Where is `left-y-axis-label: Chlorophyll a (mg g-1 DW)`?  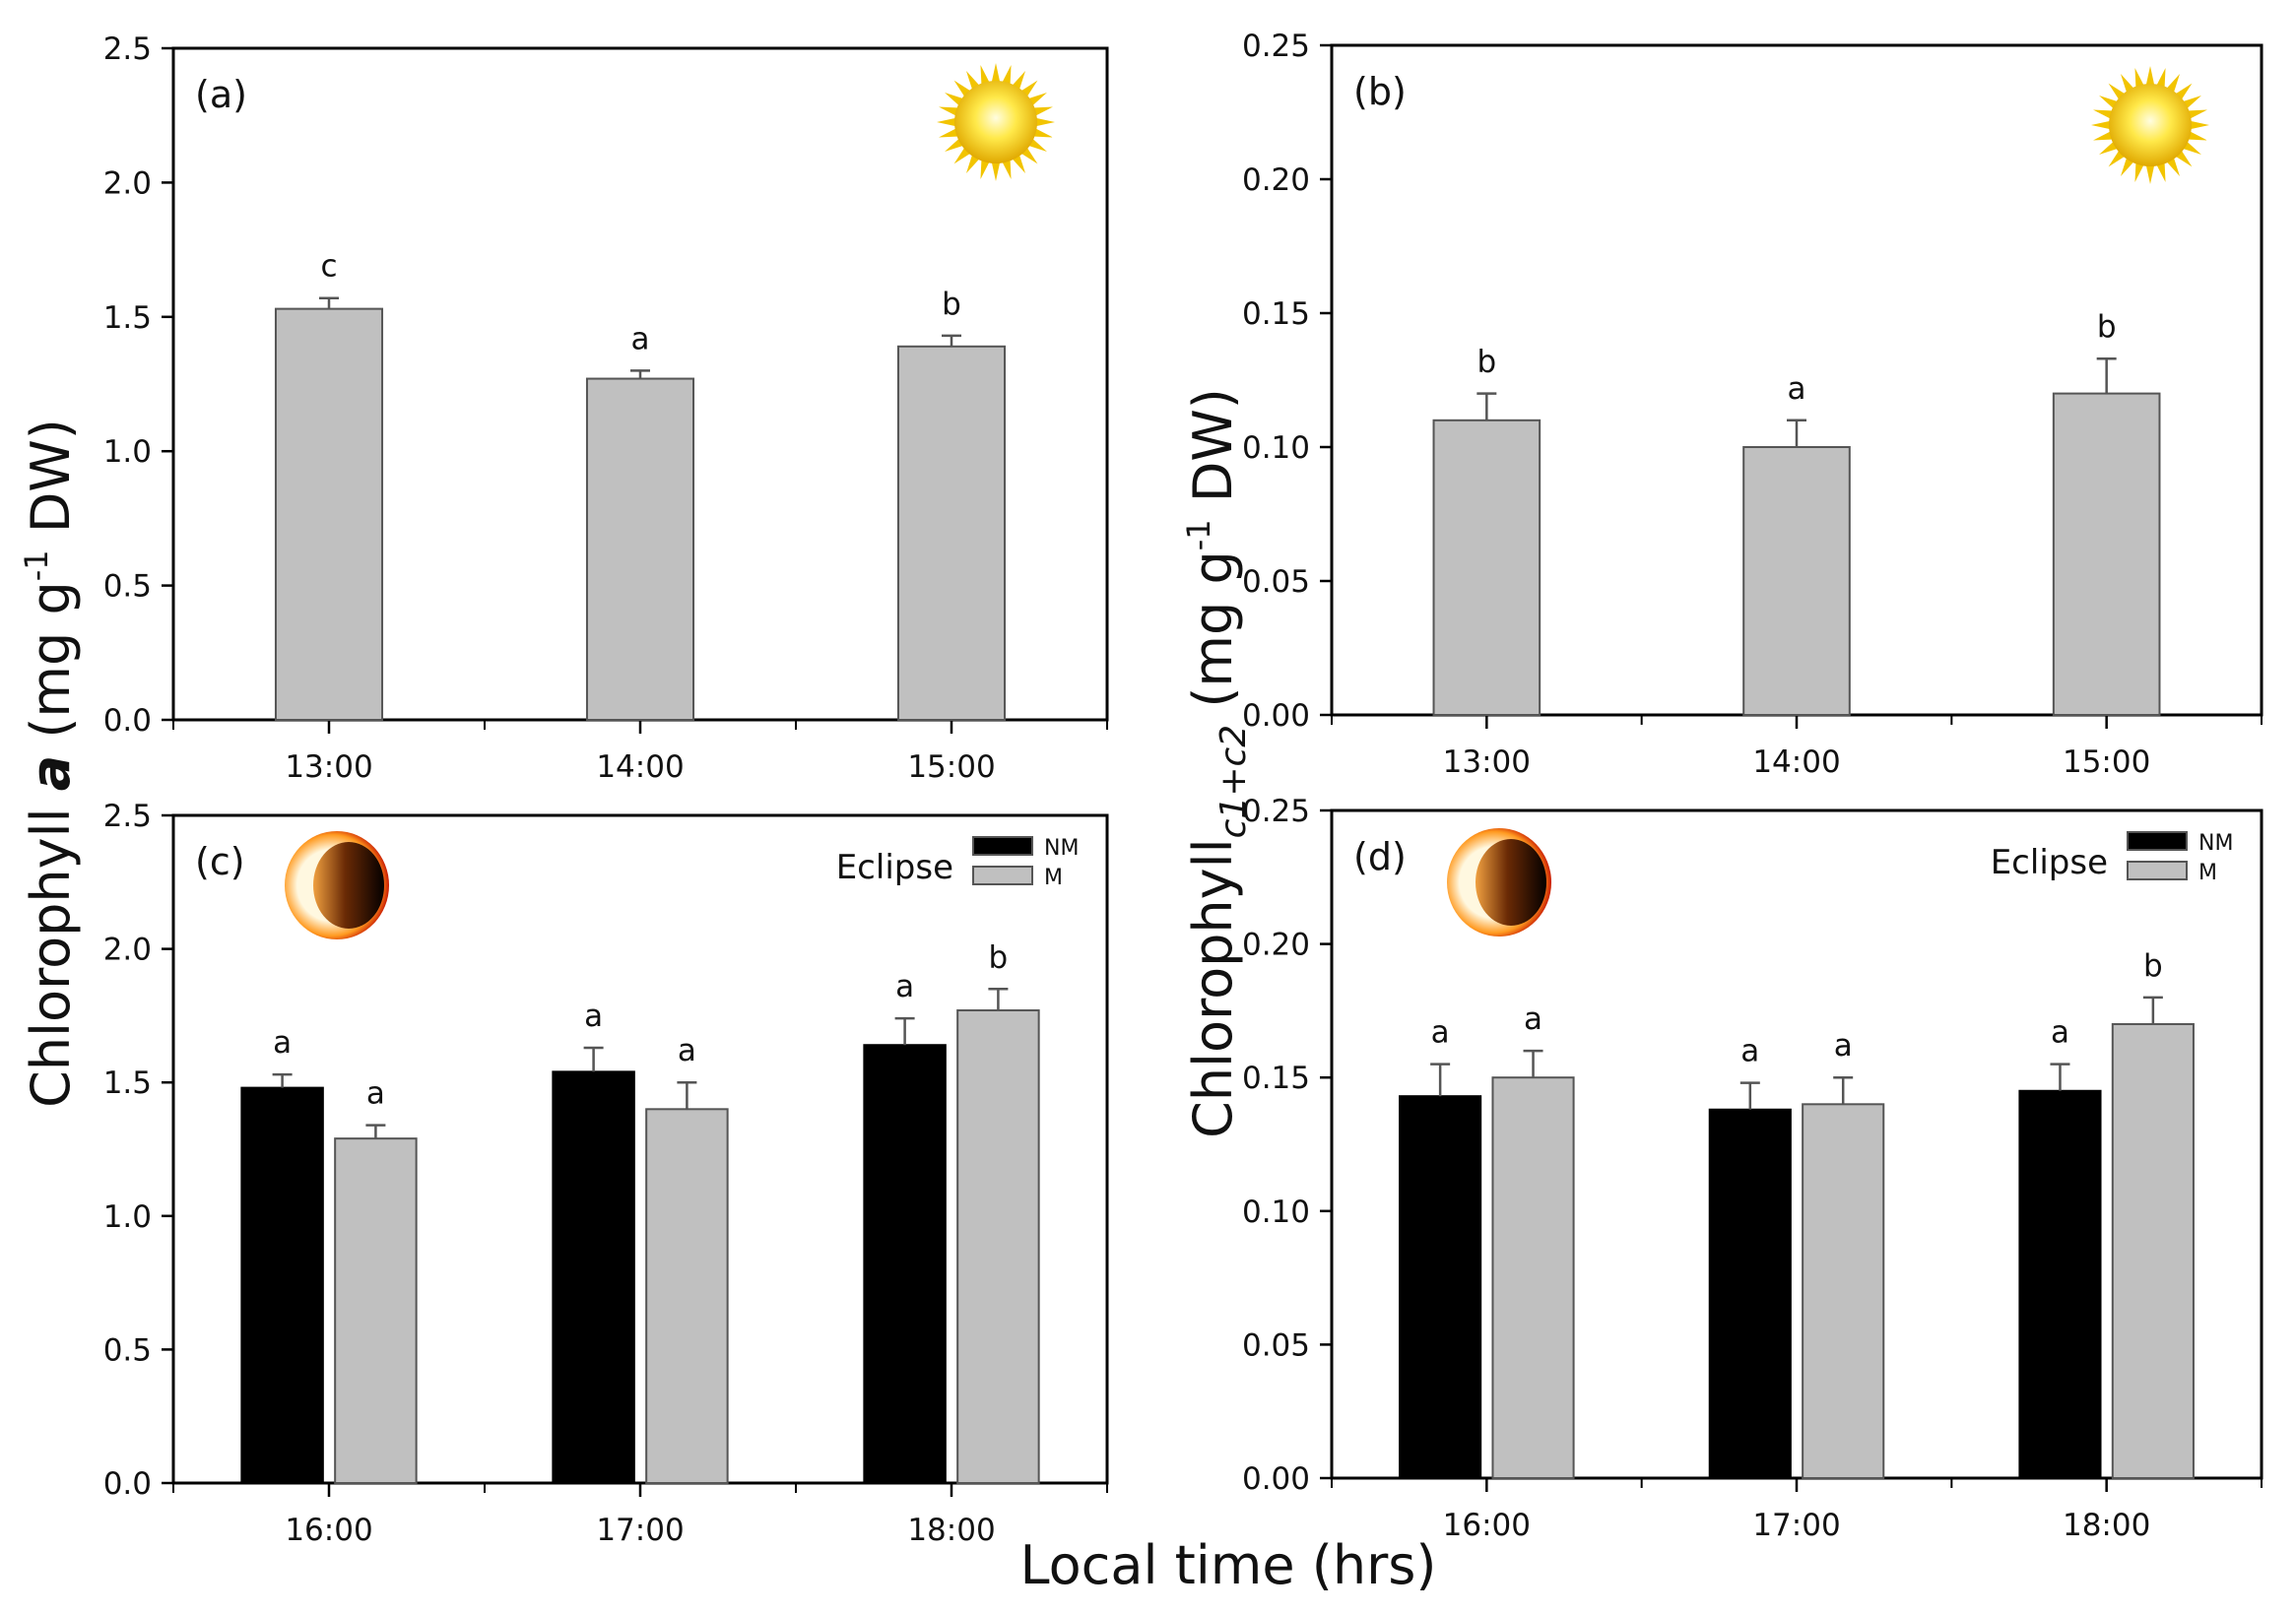
left-y-axis-label: Chlorophyll a (mg g-1 DW) is located at coordinates (50, 763).